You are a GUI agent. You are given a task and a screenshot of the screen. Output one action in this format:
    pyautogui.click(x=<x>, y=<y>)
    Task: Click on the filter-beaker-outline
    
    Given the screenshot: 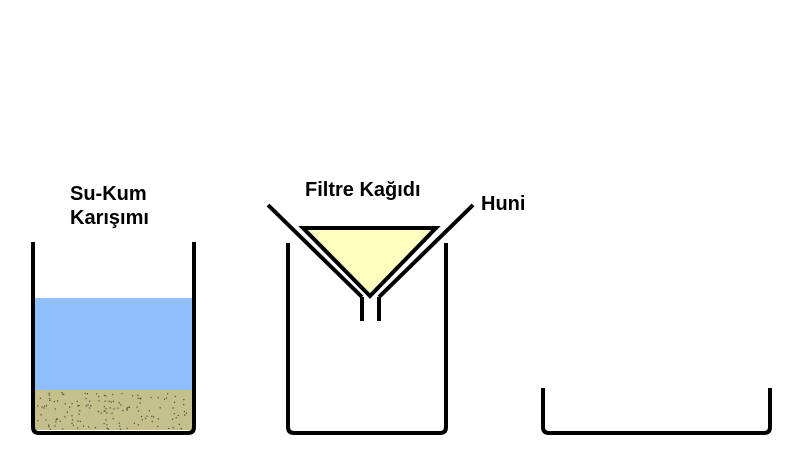 What is the action you would take?
    pyautogui.click(x=367, y=339)
    